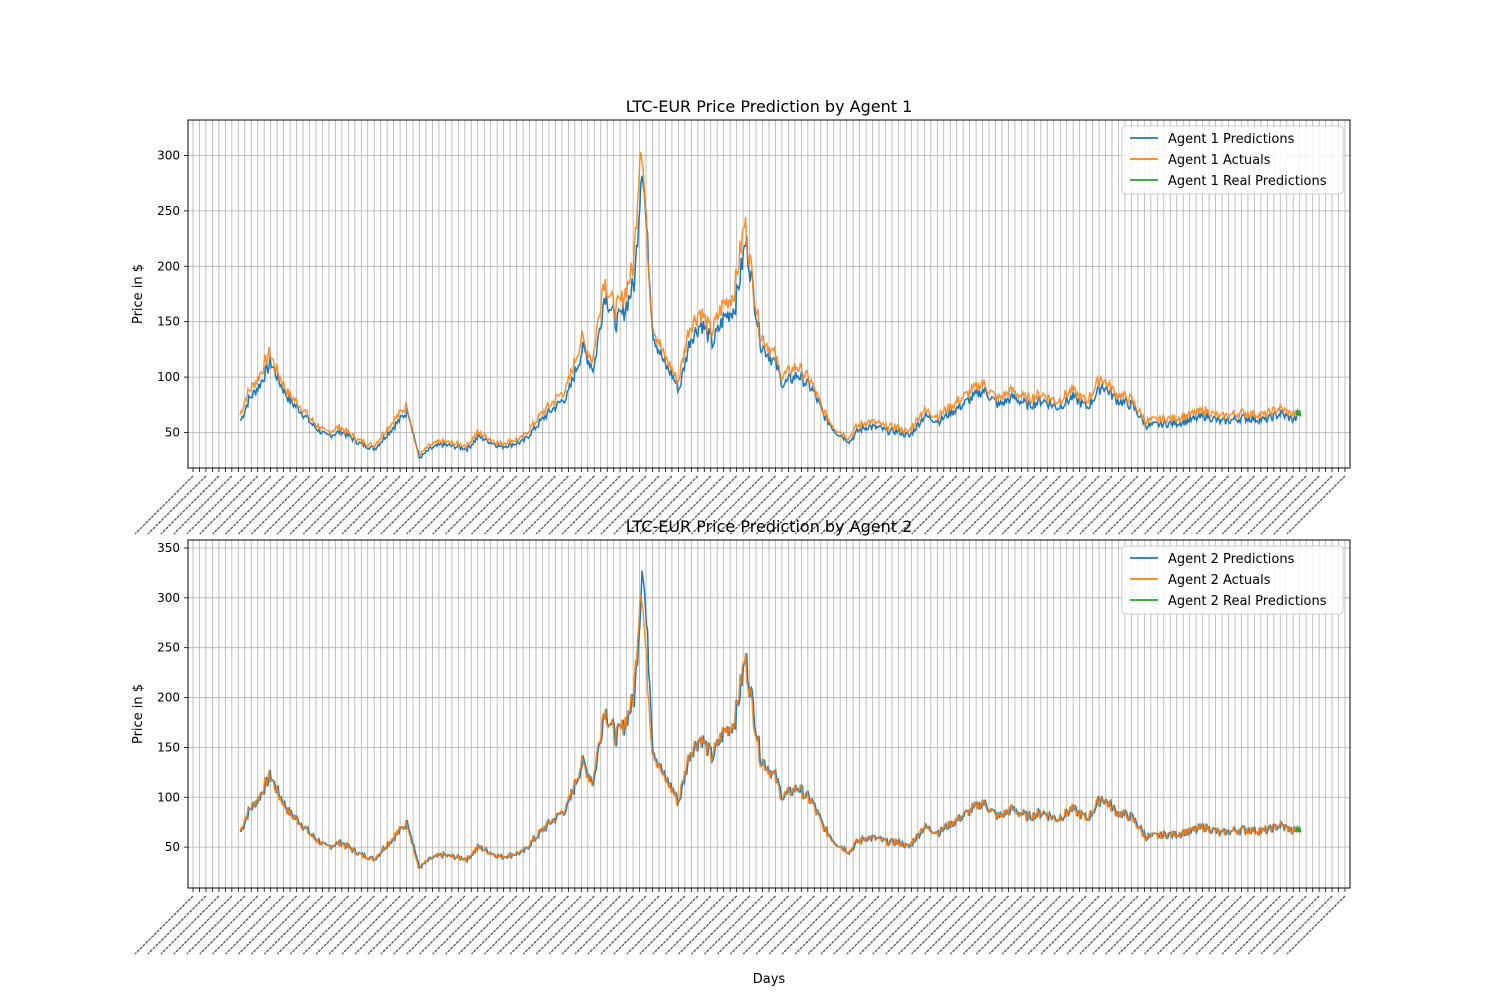 The image size is (1500, 1000). Describe the element at coordinates (168, 211) in the screenshot. I see `y-tick-label: 250` at that location.